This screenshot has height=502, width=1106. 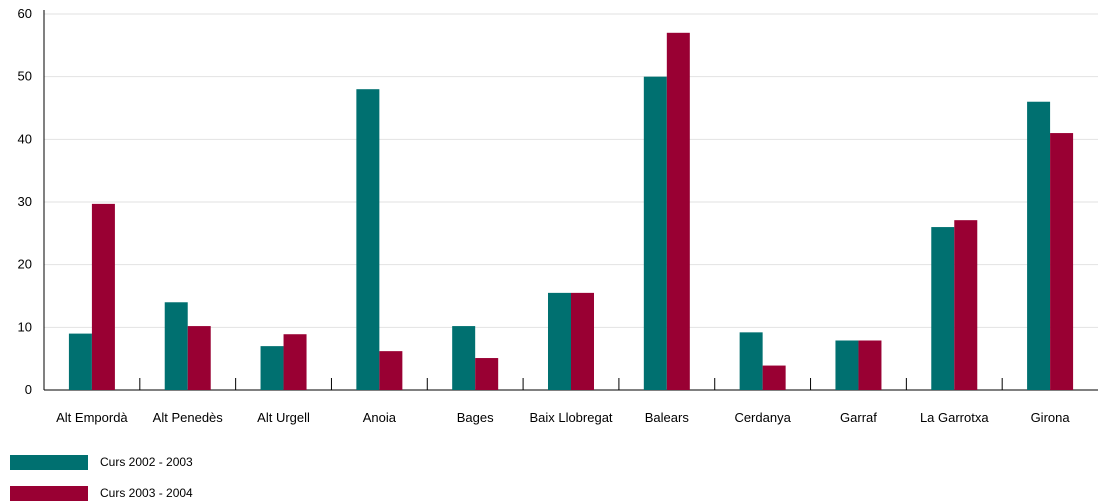 I want to click on x-tick-label: Anoia, so click(x=380, y=417).